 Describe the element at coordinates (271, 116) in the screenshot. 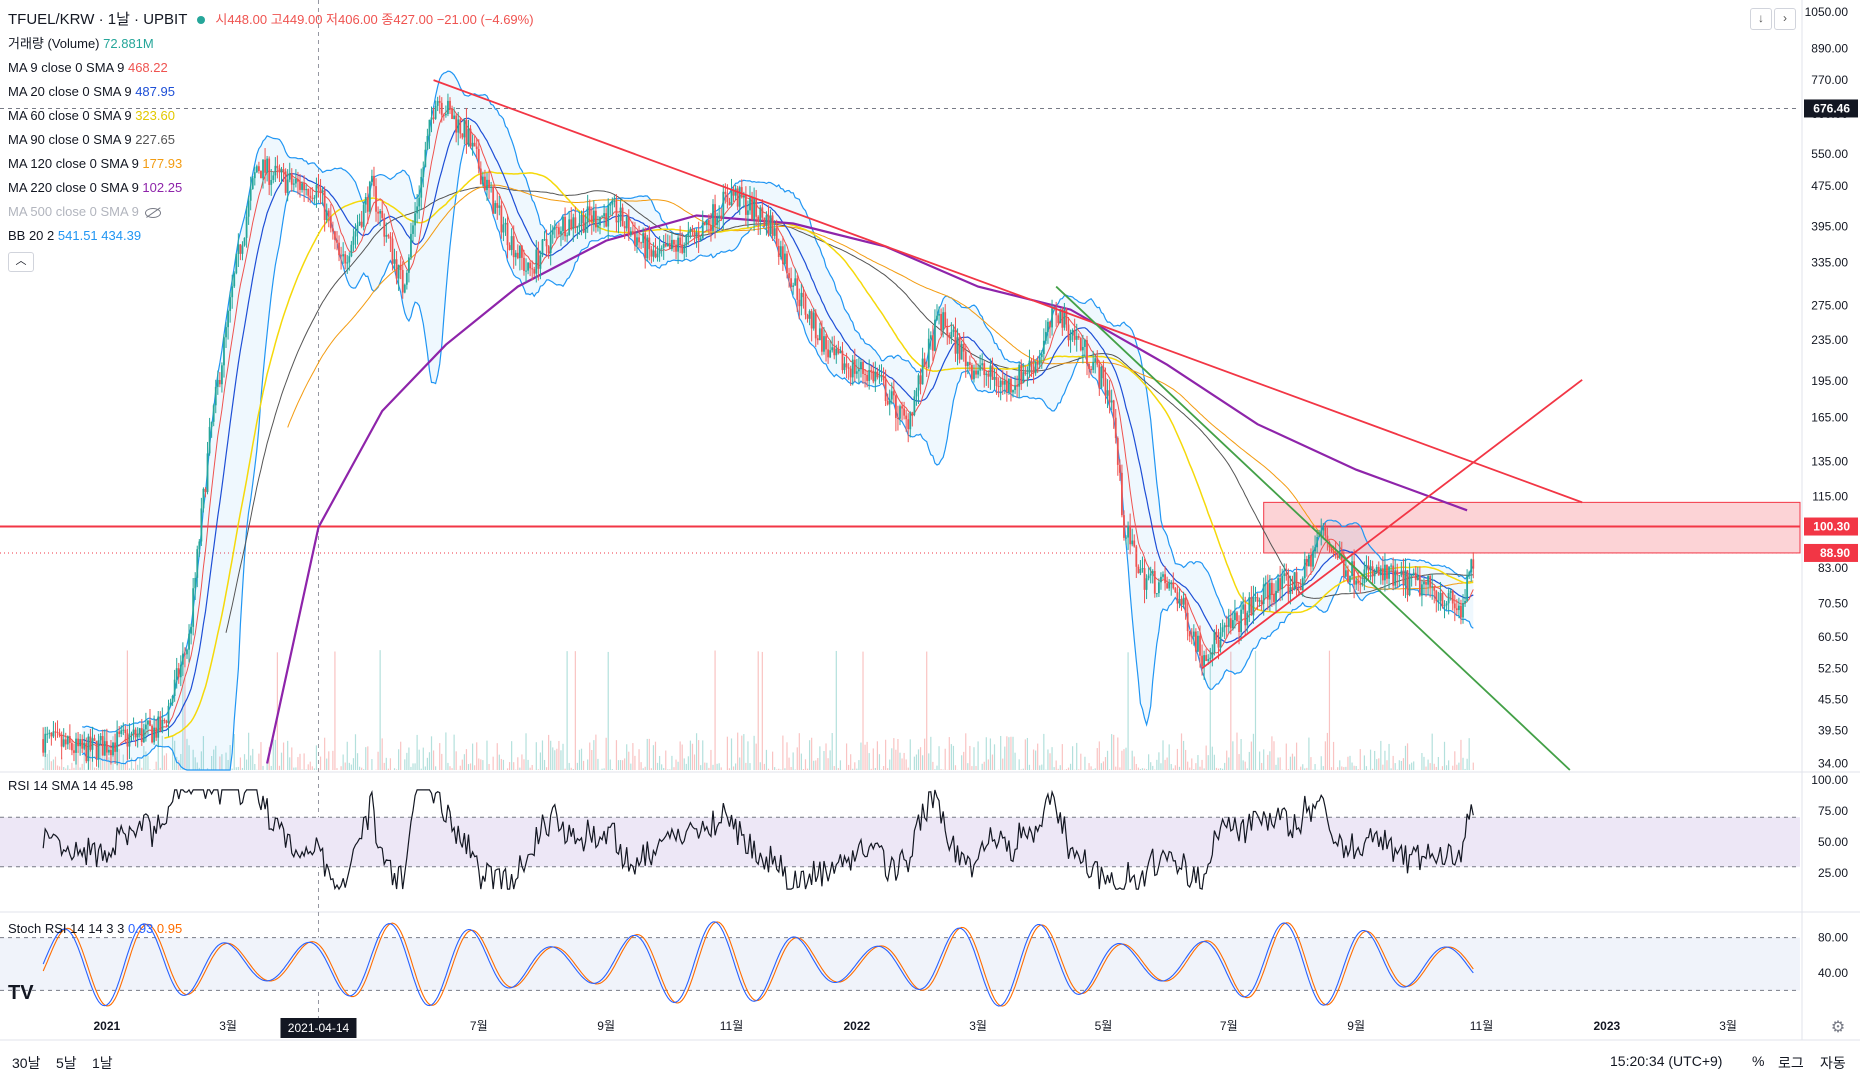

I see `legend-ma60: MA 60 close 0 SMA 9 323.60` at that location.